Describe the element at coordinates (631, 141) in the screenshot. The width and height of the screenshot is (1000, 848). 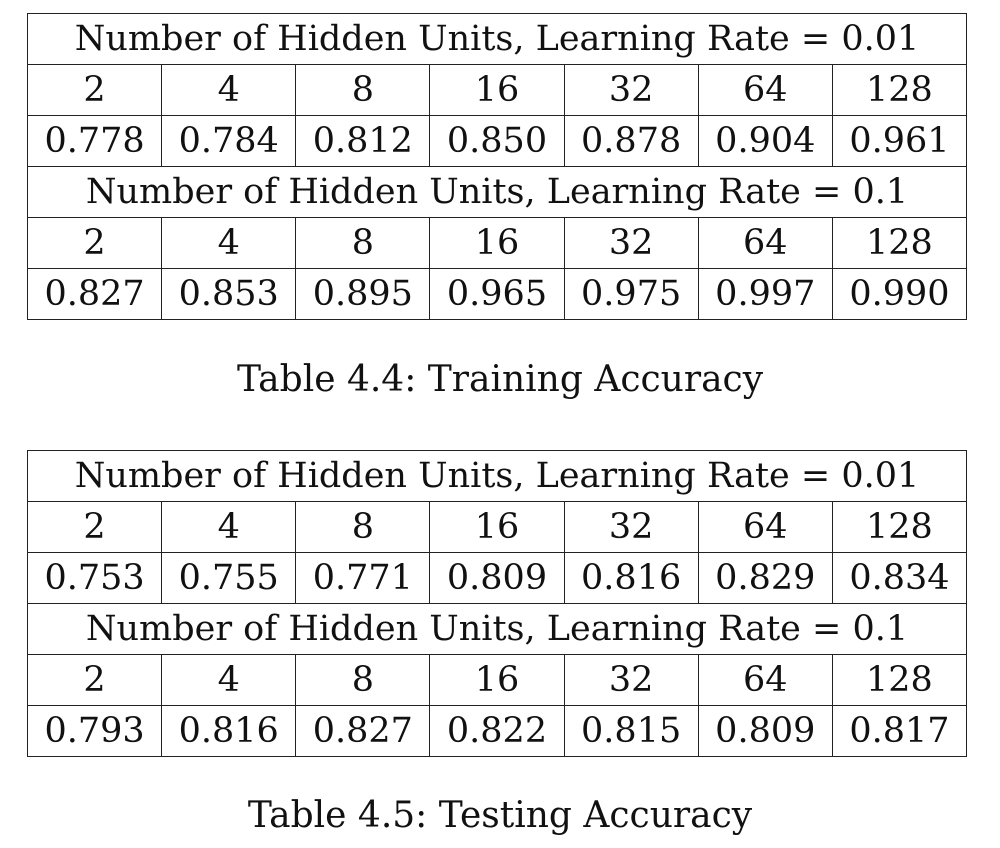
I see `accuracy-cell: 0.878` at that location.